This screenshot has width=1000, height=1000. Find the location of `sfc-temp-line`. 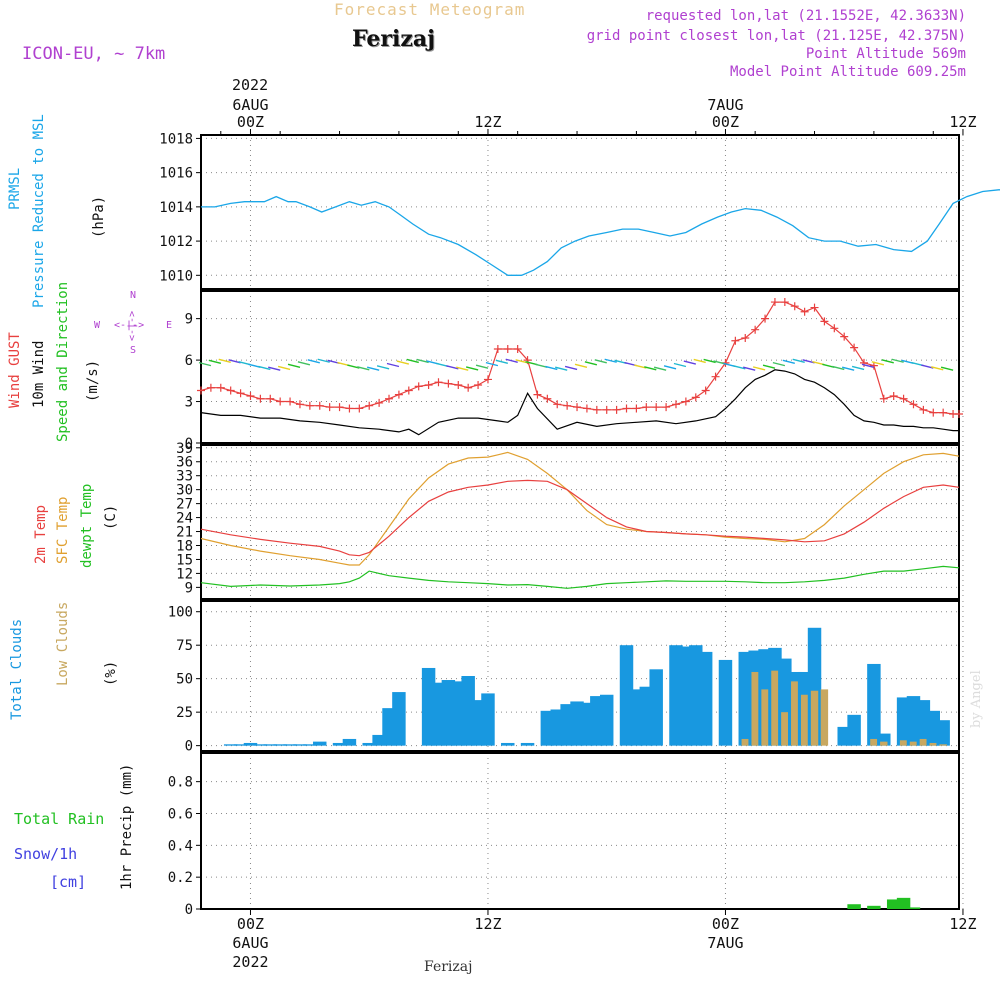

sfc-temp-line is located at coordinates (580, 508).